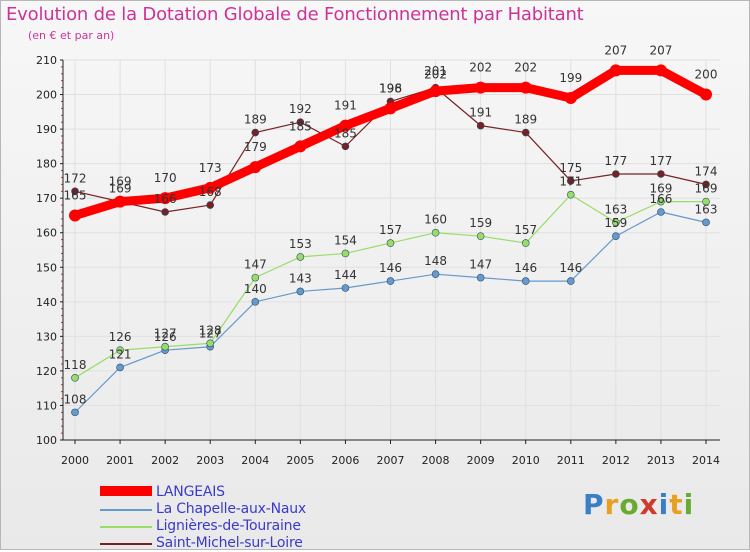  Describe the element at coordinates (46, 198) in the screenshot. I see `y-tick-label: 170` at that location.